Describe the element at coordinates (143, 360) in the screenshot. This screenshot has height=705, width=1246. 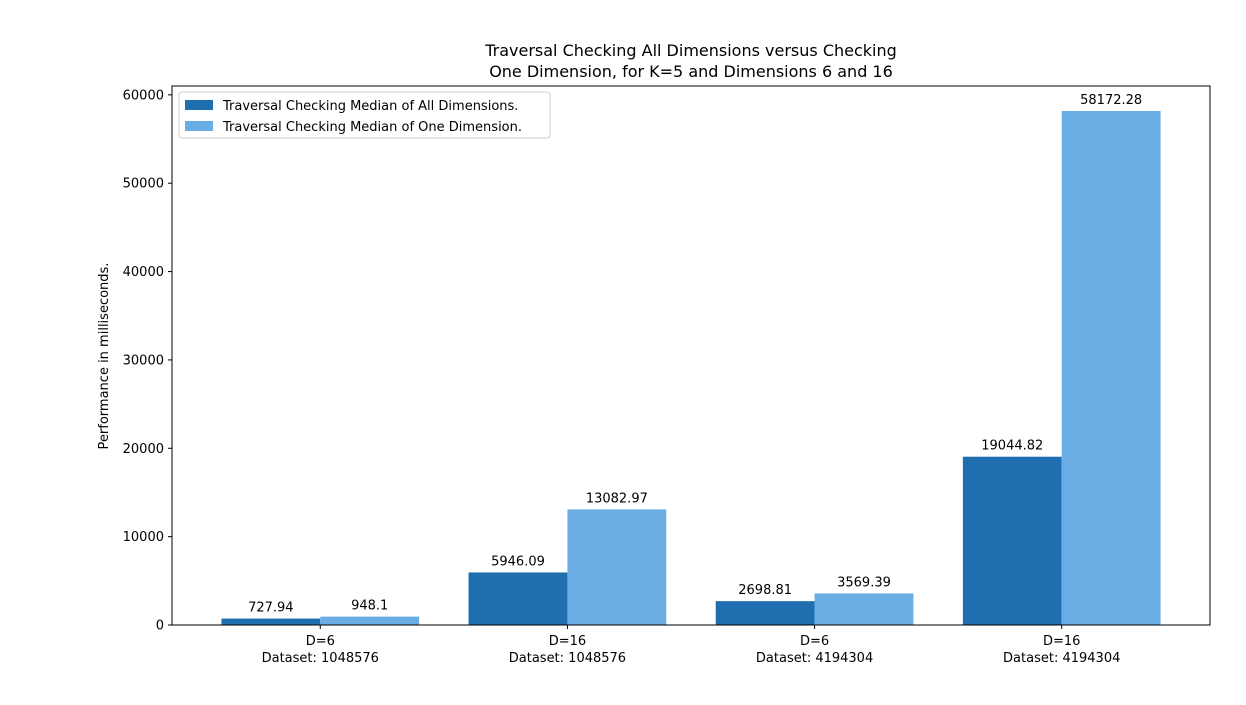
I see `y-tick-label: 30000` at that location.